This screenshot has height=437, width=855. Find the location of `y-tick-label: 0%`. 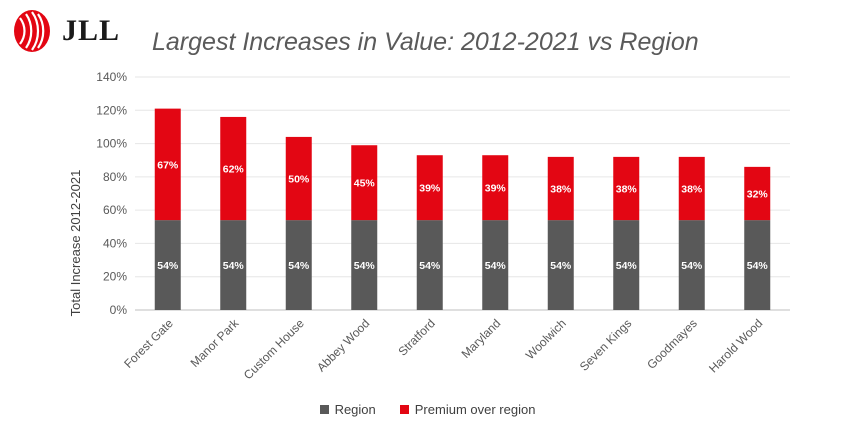

y-tick-label: 0% is located at coordinates (119, 310).